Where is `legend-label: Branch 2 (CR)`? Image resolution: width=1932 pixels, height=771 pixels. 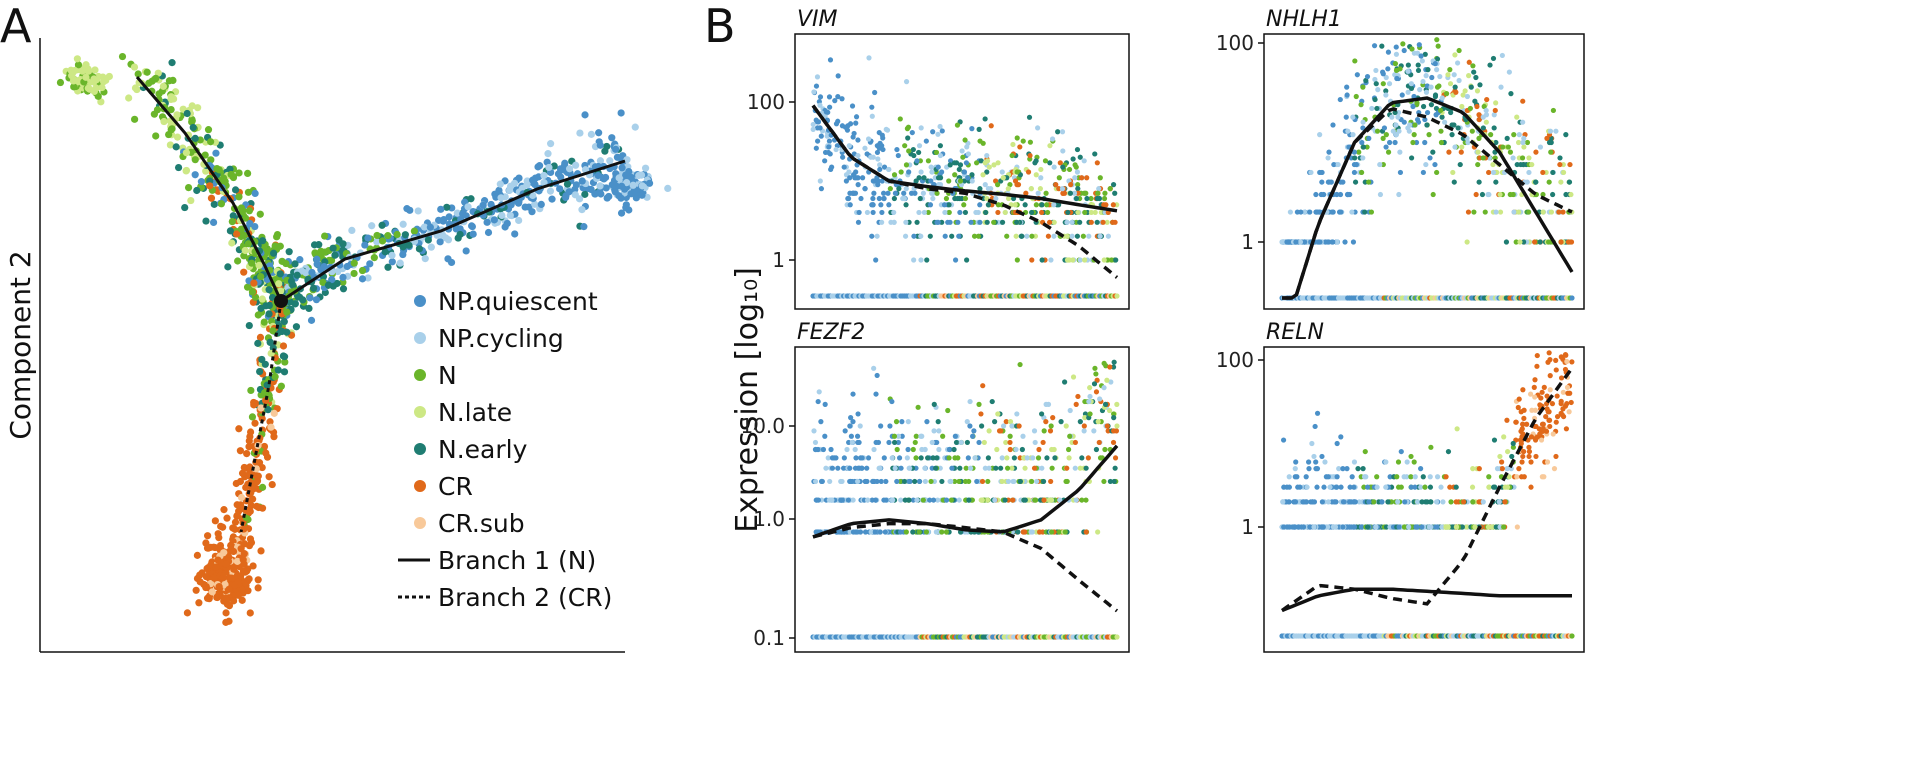 legend-label: Branch 2 (CR) is located at coordinates (525, 597).